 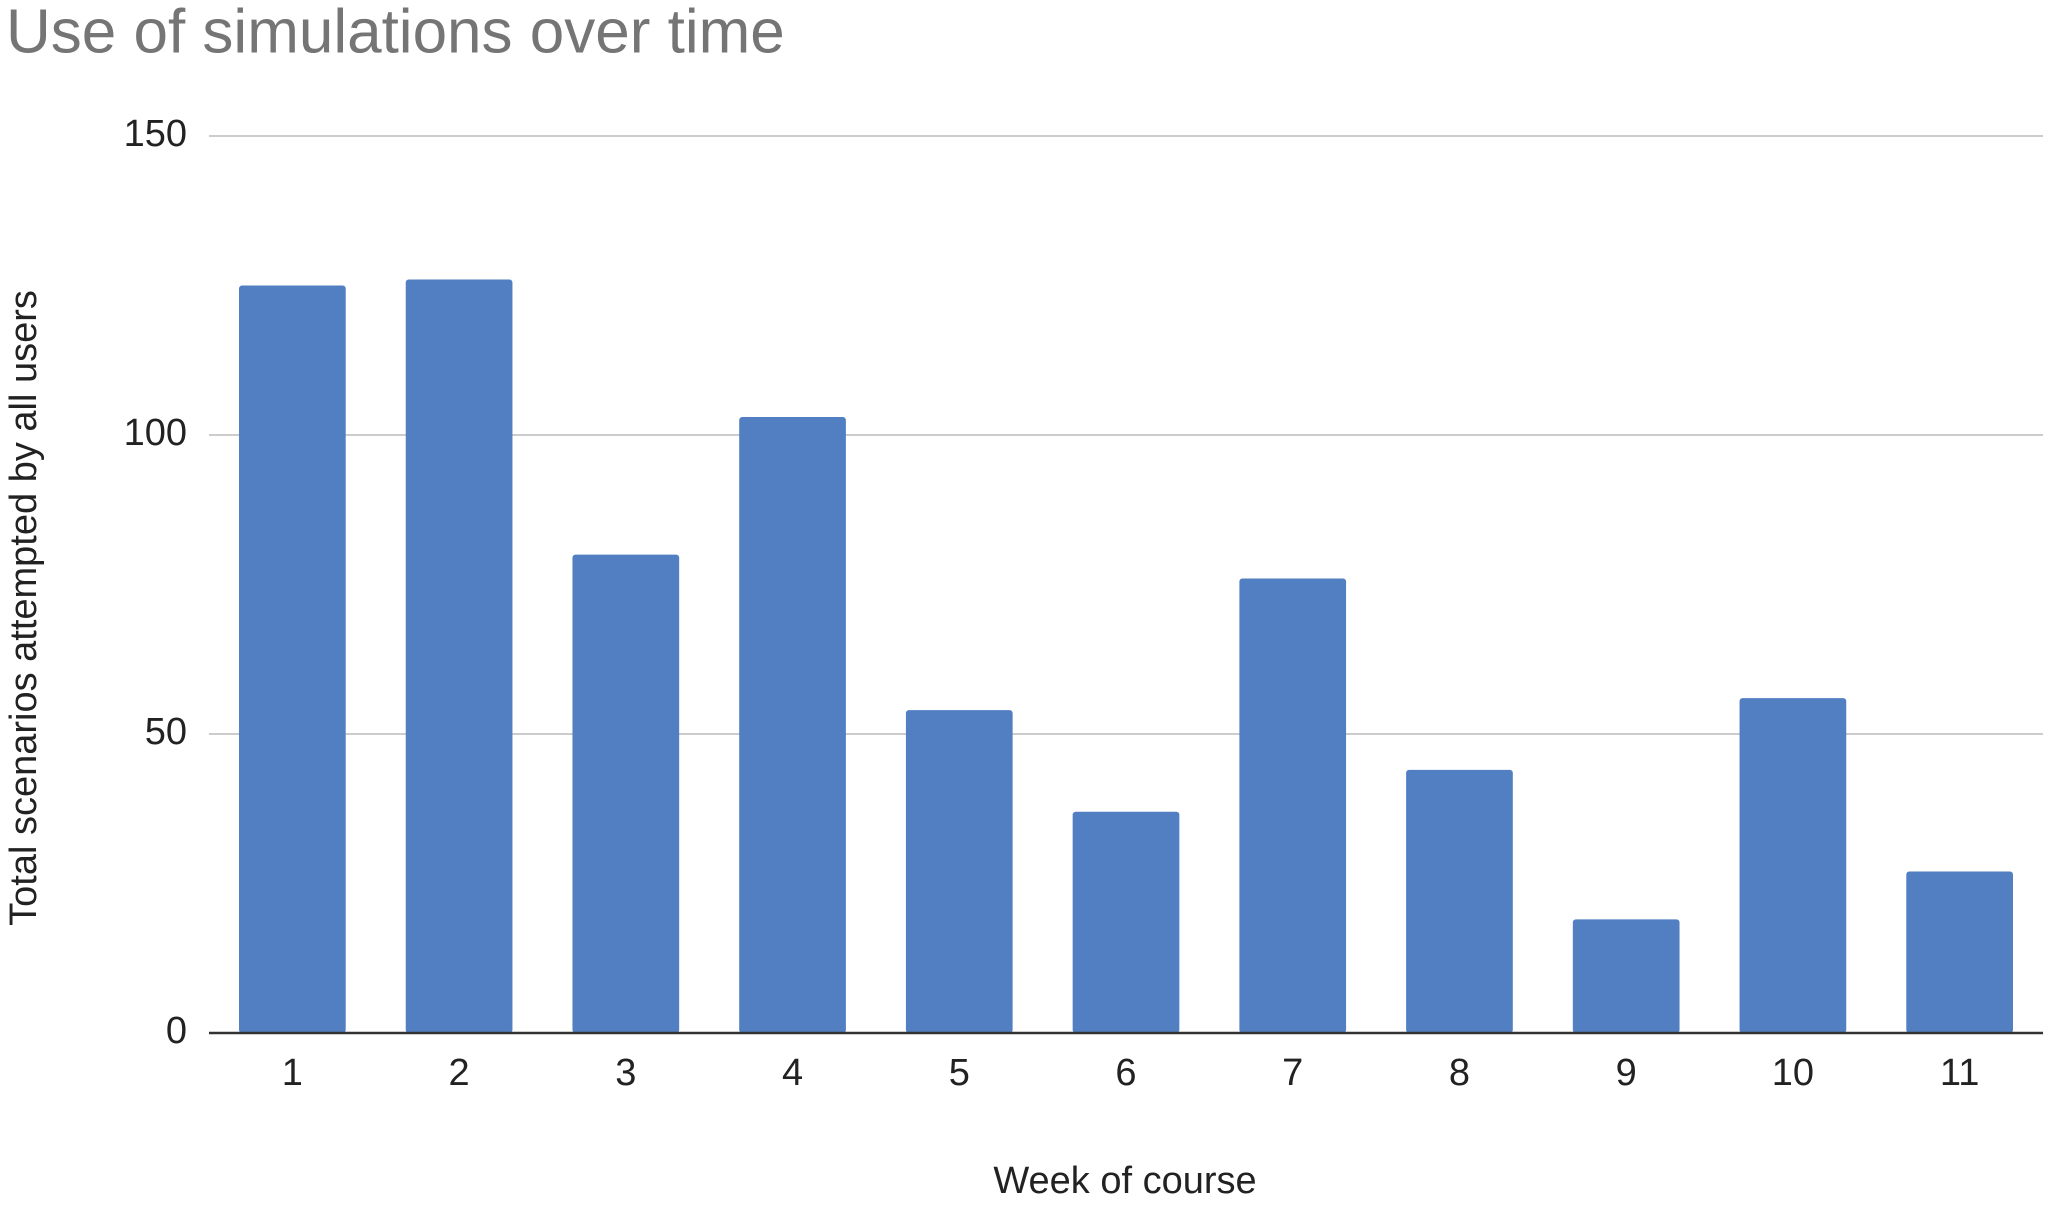 I want to click on x-tick-label: 10, so click(x=1793, y=1073).